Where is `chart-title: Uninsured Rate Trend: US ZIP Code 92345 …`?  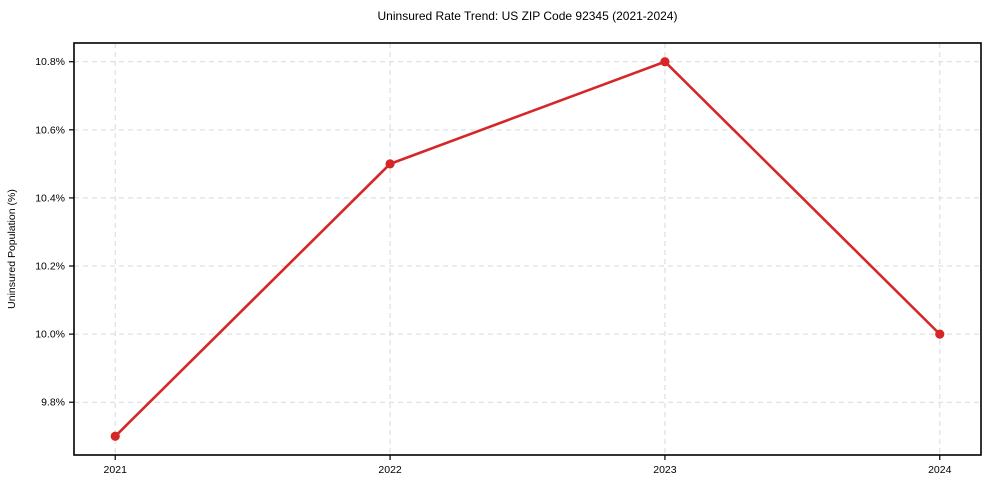 chart-title: Uninsured Rate Trend: US ZIP Code 92345 … is located at coordinates (527, 16).